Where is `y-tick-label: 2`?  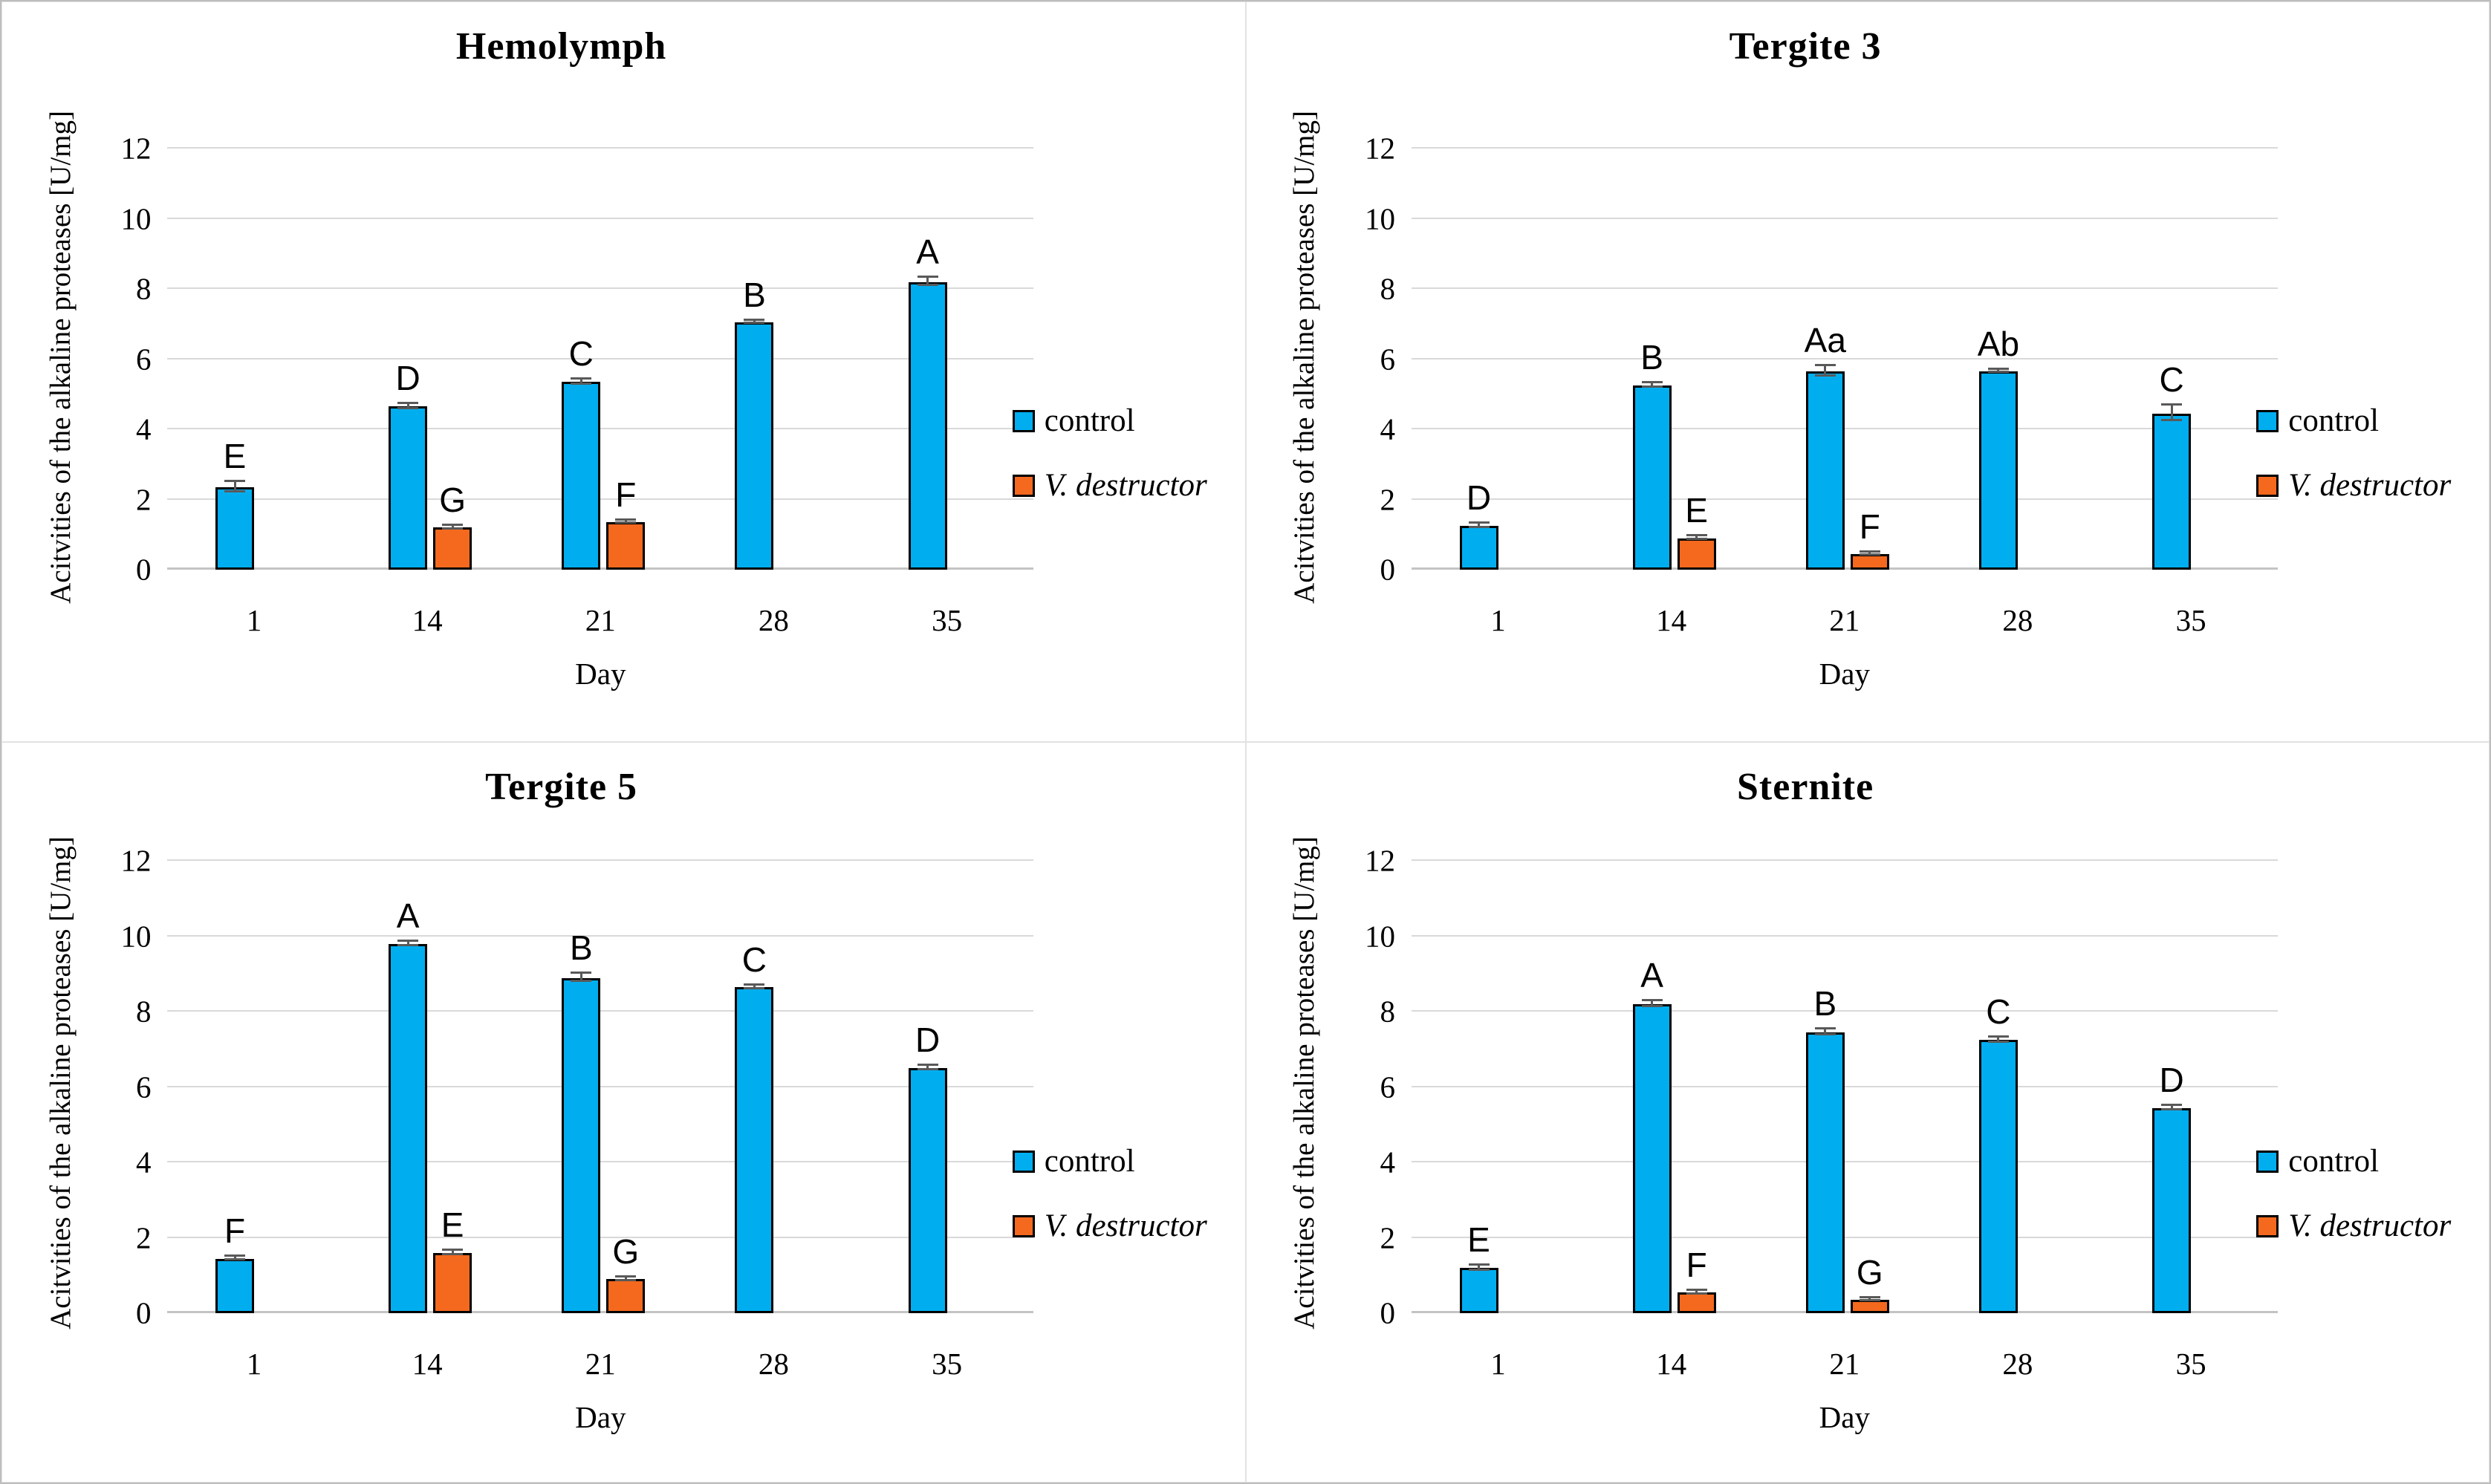 y-tick-label: 2 is located at coordinates (143, 1238).